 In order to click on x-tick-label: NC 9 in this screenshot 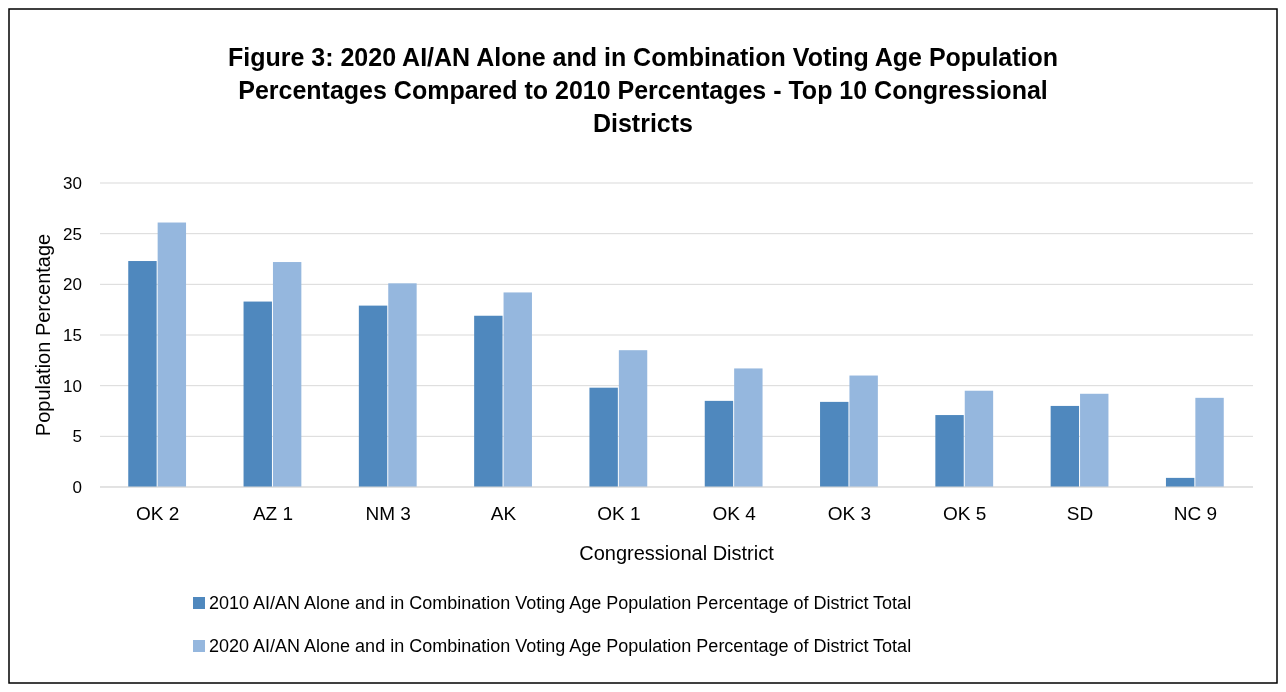, I will do `click(1195, 513)`.